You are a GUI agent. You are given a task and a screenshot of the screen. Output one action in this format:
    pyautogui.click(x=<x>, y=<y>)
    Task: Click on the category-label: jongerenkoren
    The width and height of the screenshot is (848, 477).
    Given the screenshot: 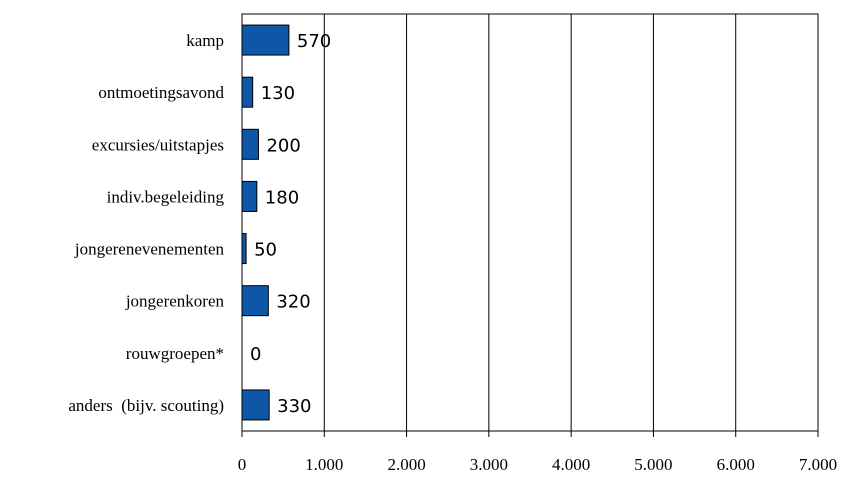 What is the action you would take?
    pyautogui.click(x=175, y=301)
    